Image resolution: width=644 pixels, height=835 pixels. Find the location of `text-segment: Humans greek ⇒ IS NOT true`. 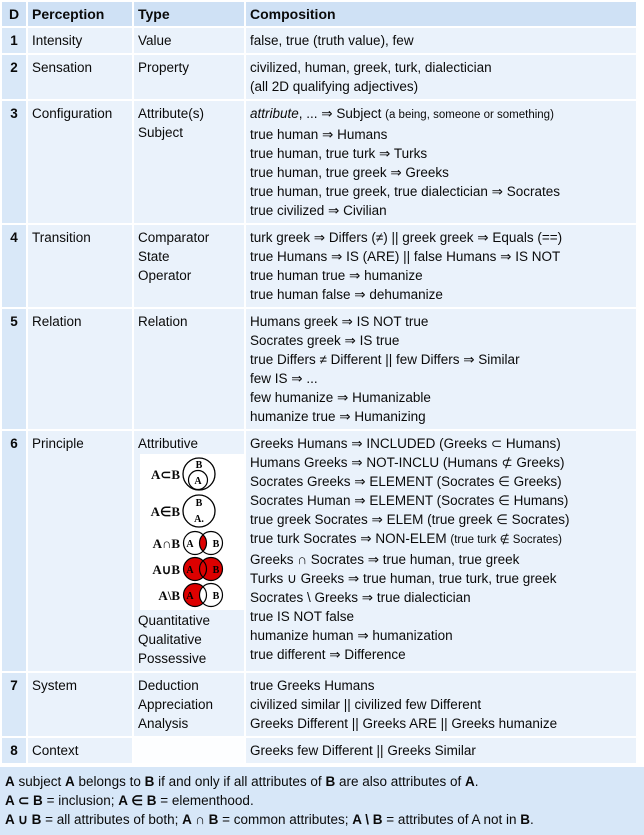

text-segment: Humans greek ⇒ IS NOT true is located at coordinates (339, 321).